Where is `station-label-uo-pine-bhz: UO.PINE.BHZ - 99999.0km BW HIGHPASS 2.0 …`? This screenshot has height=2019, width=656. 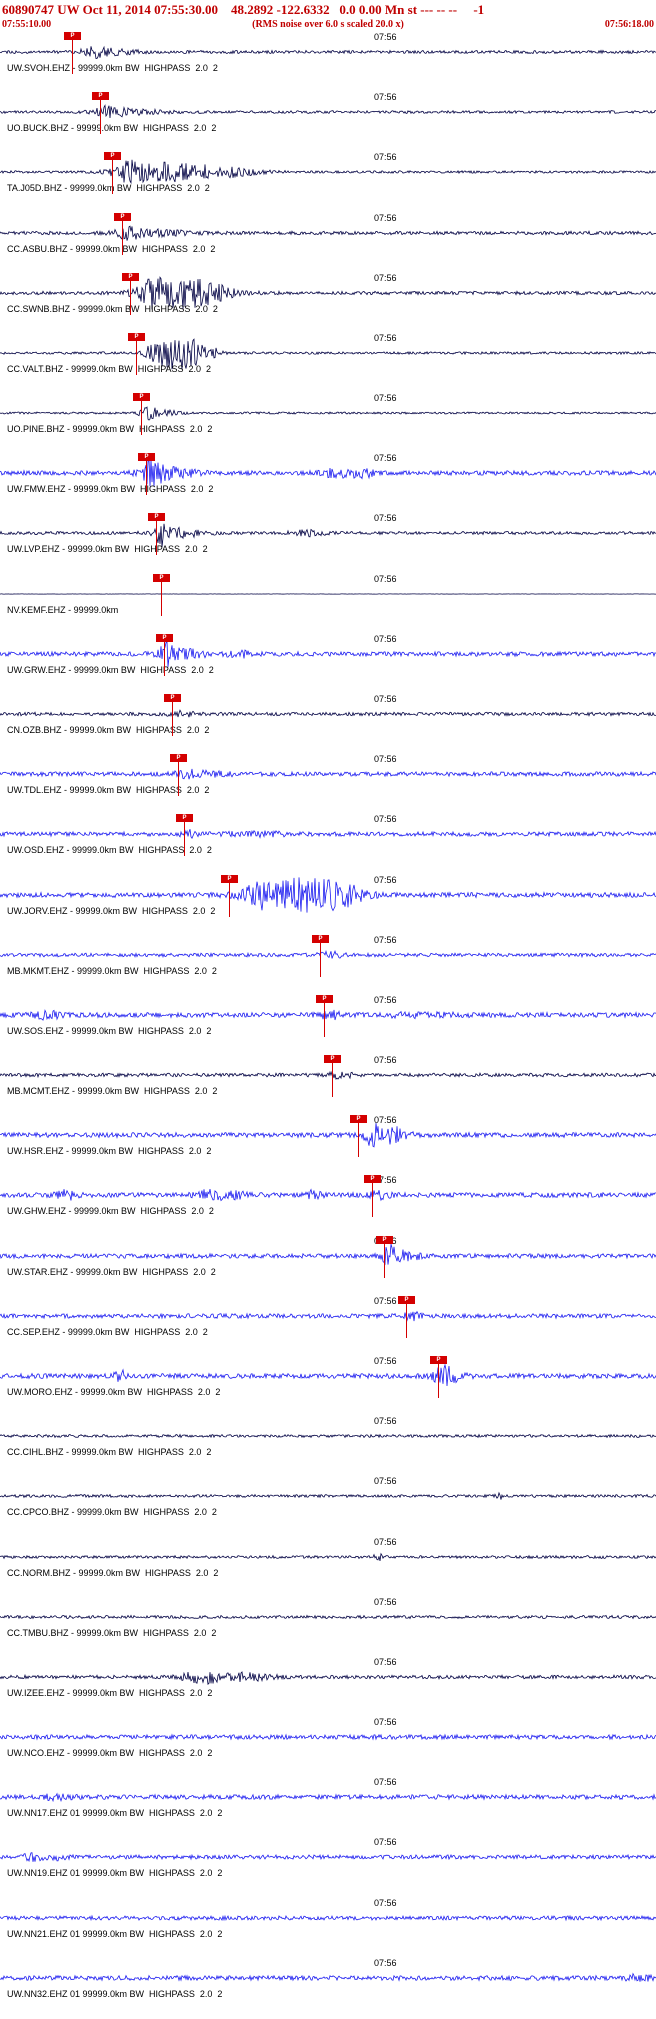
station-label-uo-pine-bhz: UO.PINE.BHZ - 99999.0km BW HIGHPASS 2.0 … is located at coordinates (110, 429).